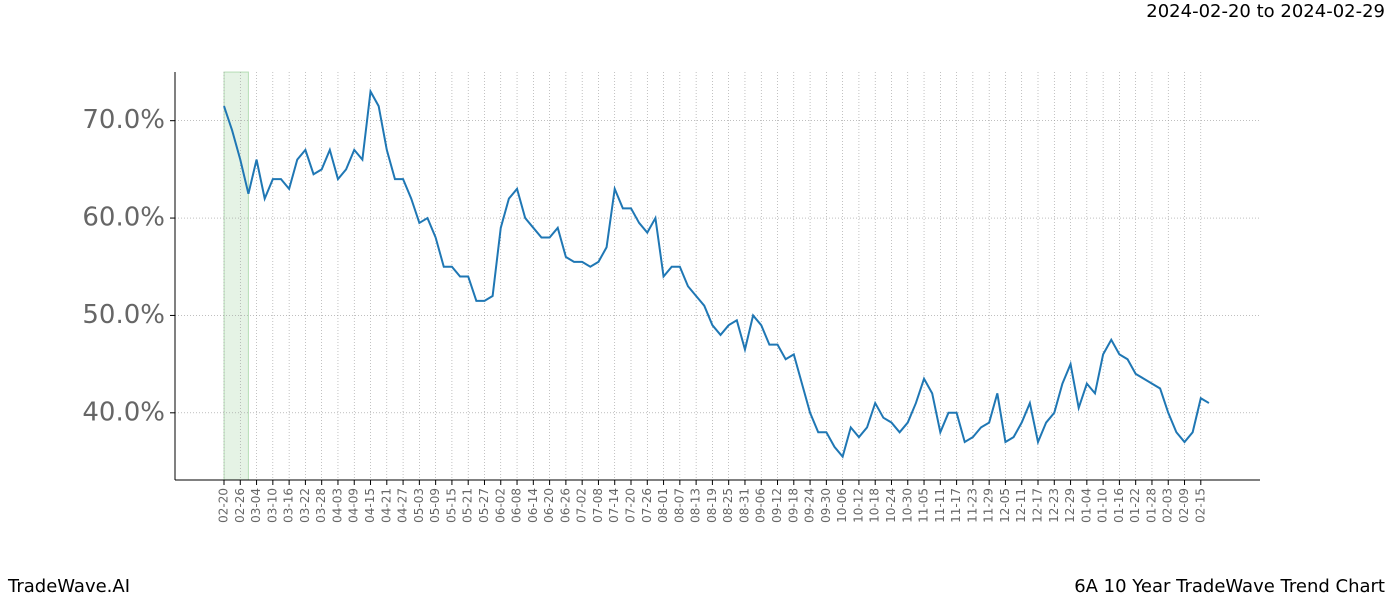 The height and width of the screenshot is (604, 1400). I want to click on highlight-span, so click(236, 276).